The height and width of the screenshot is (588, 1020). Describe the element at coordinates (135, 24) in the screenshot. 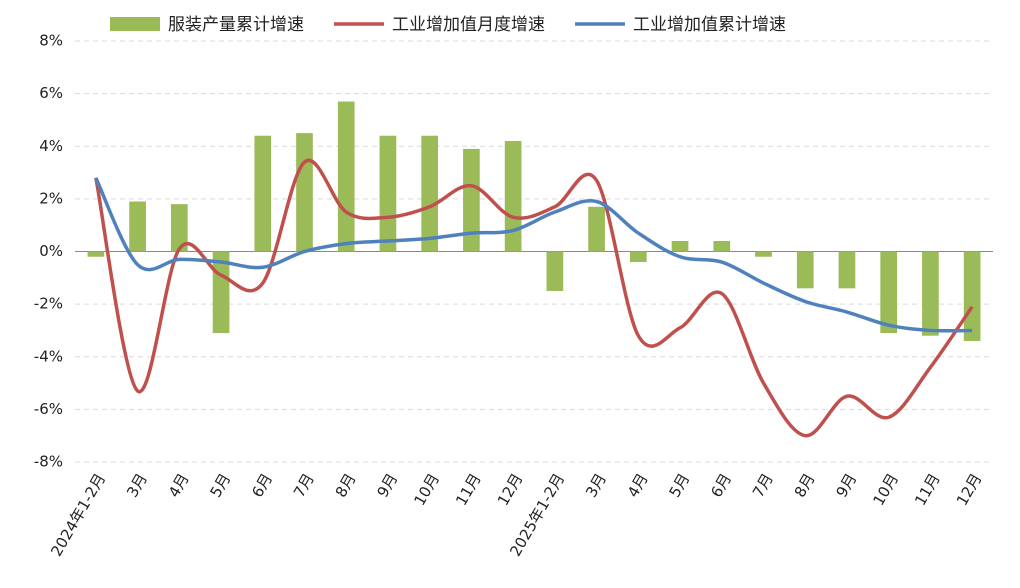

I see `legend-swatch` at that location.